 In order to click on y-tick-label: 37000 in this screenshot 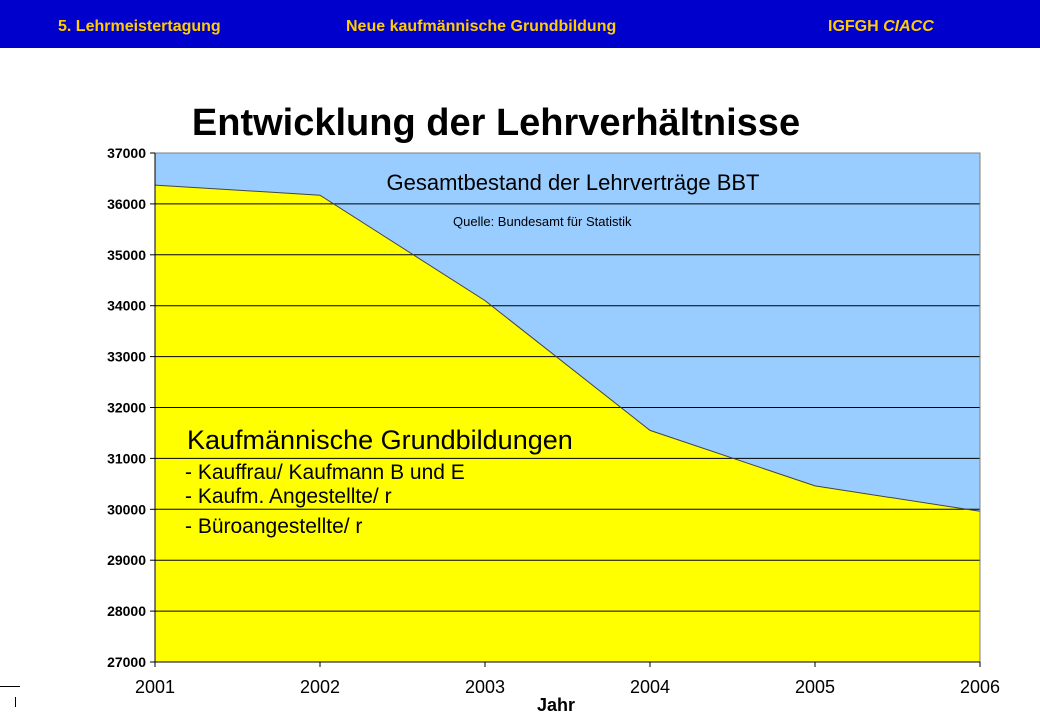, I will do `click(126, 153)`.